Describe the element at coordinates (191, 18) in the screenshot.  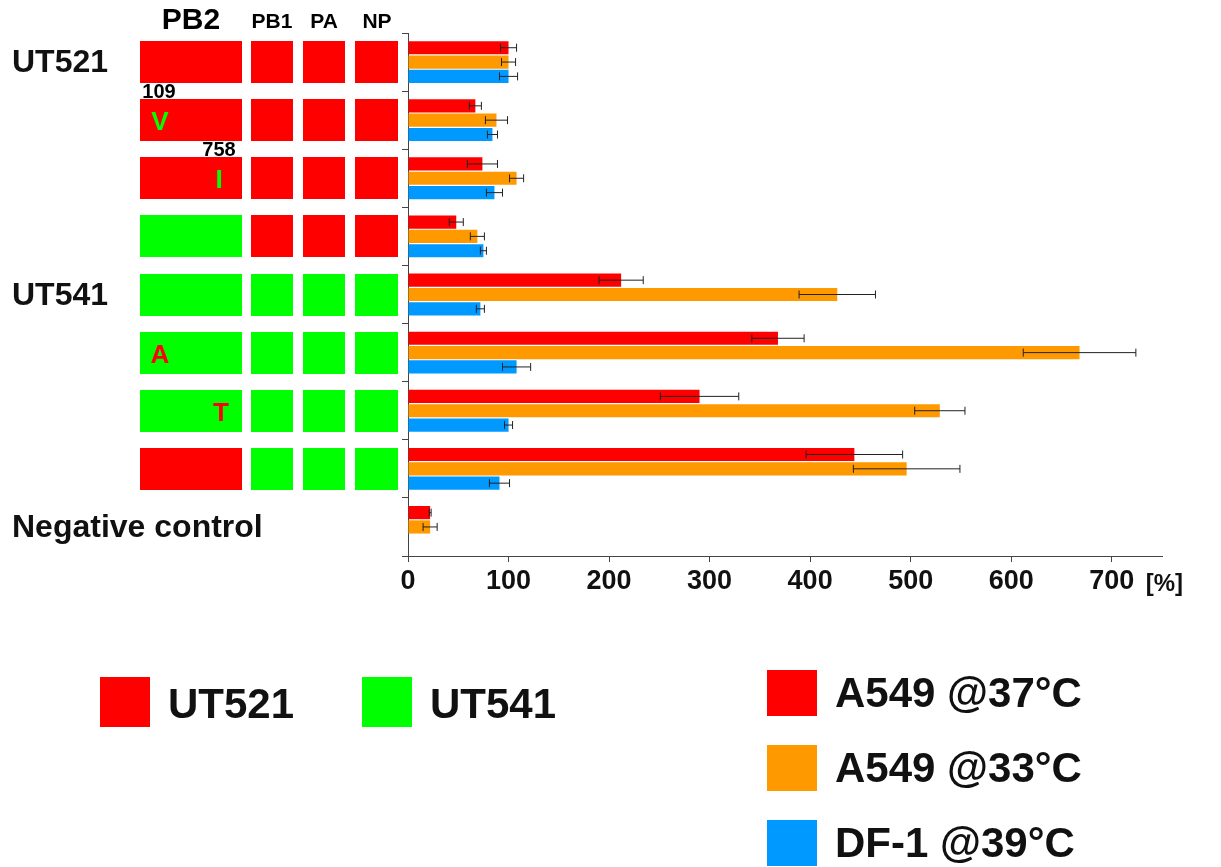
I see `text: PB2` at that location.